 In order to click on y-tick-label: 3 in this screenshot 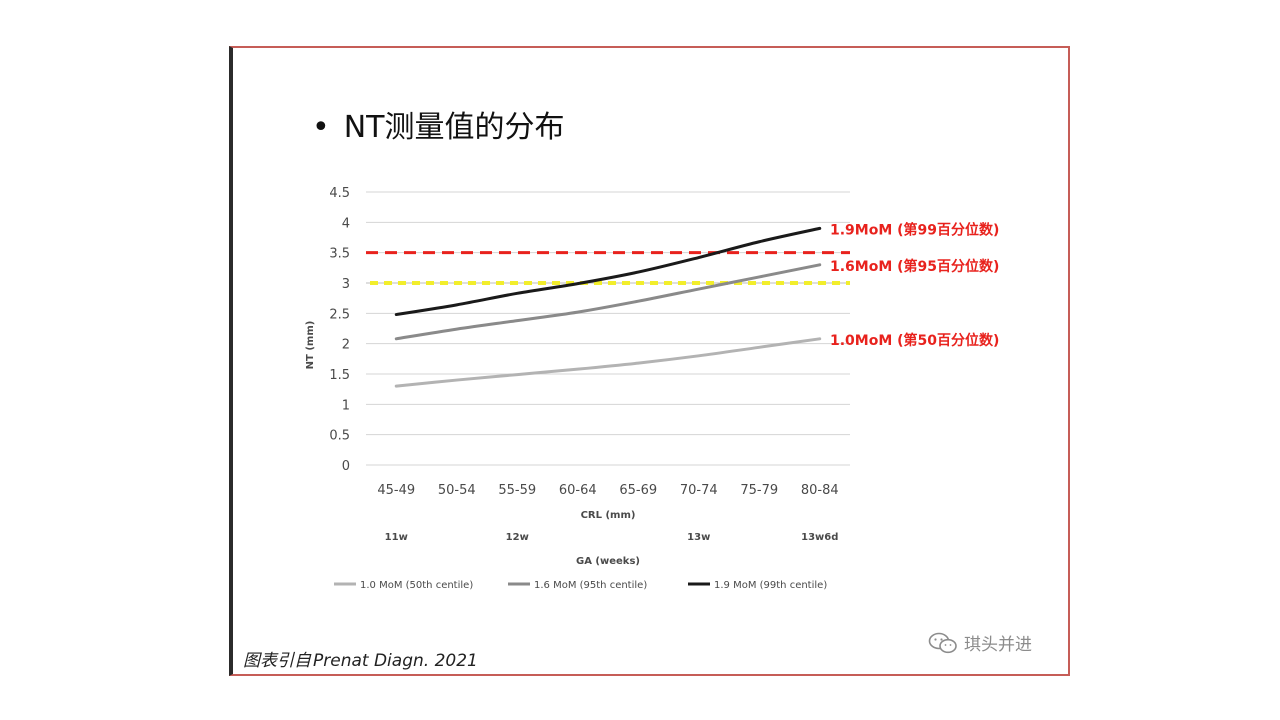, I will do `click(346, 284)`.